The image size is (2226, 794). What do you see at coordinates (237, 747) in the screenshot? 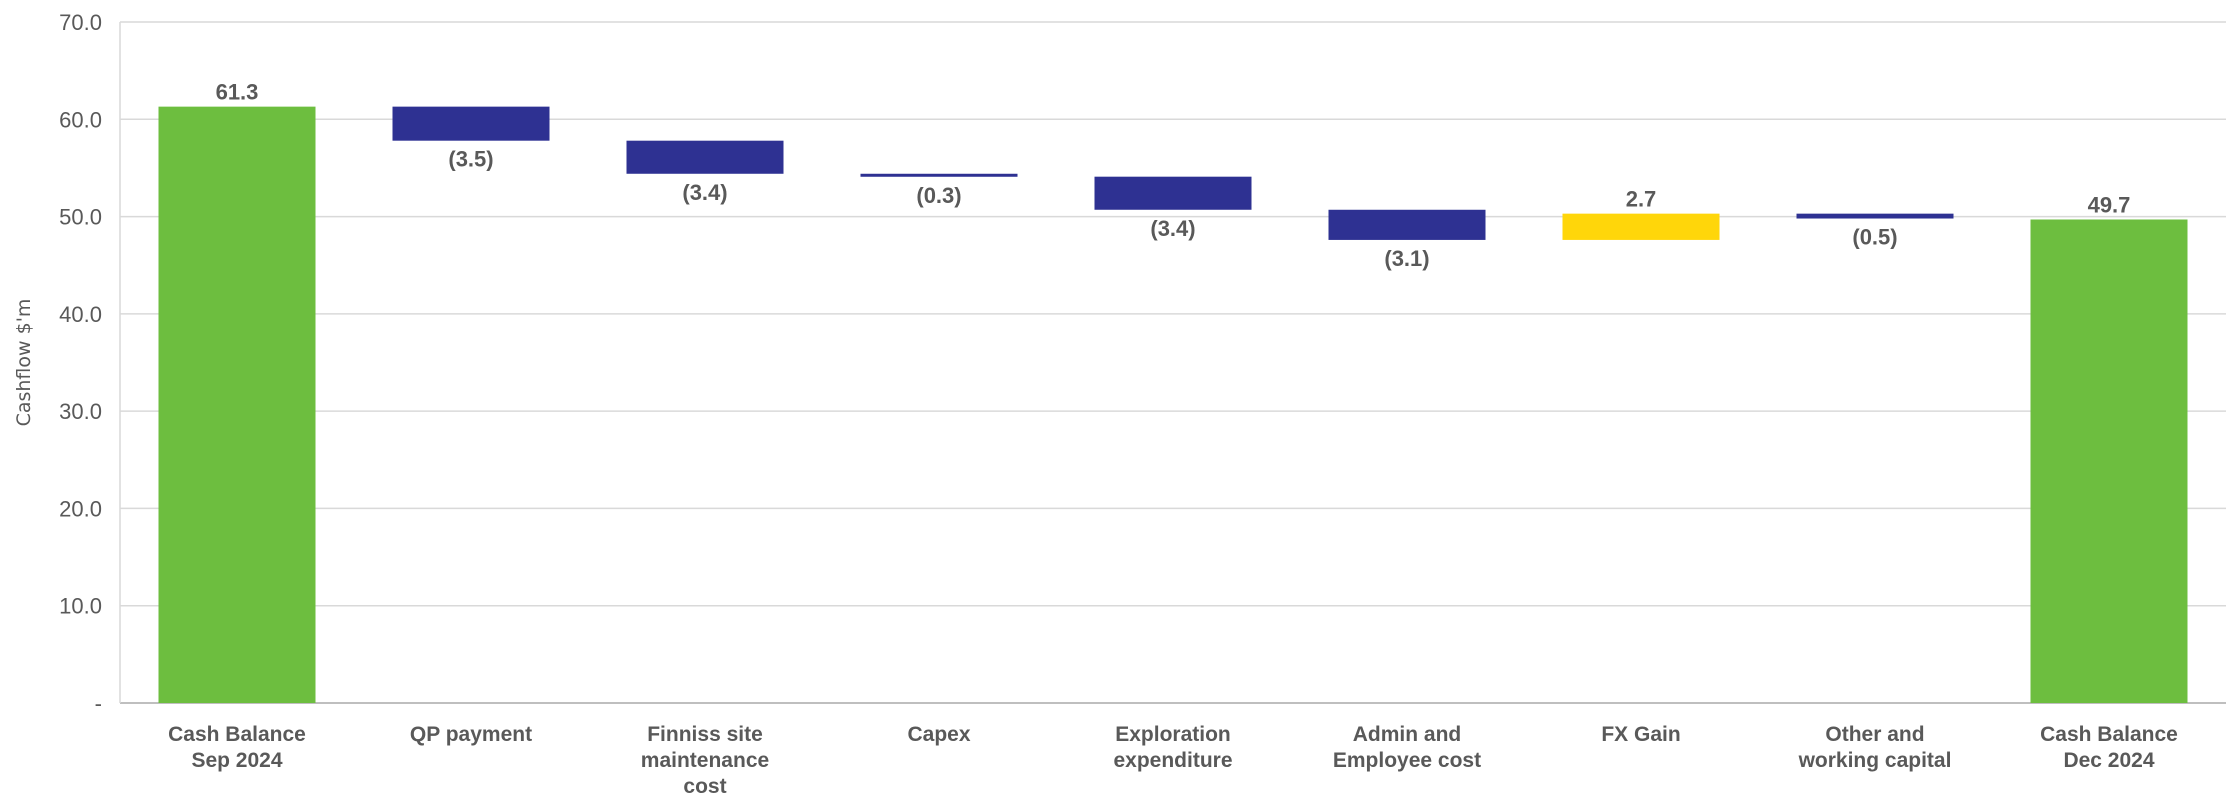
I see `x-category-label: Cash Balance Sep 2024` at bounding box center [237, 747].